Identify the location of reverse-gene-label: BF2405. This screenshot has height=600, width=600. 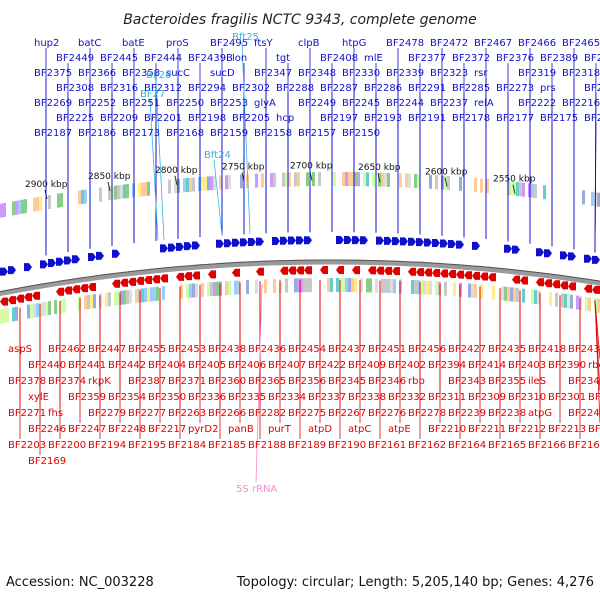
(207, 365).